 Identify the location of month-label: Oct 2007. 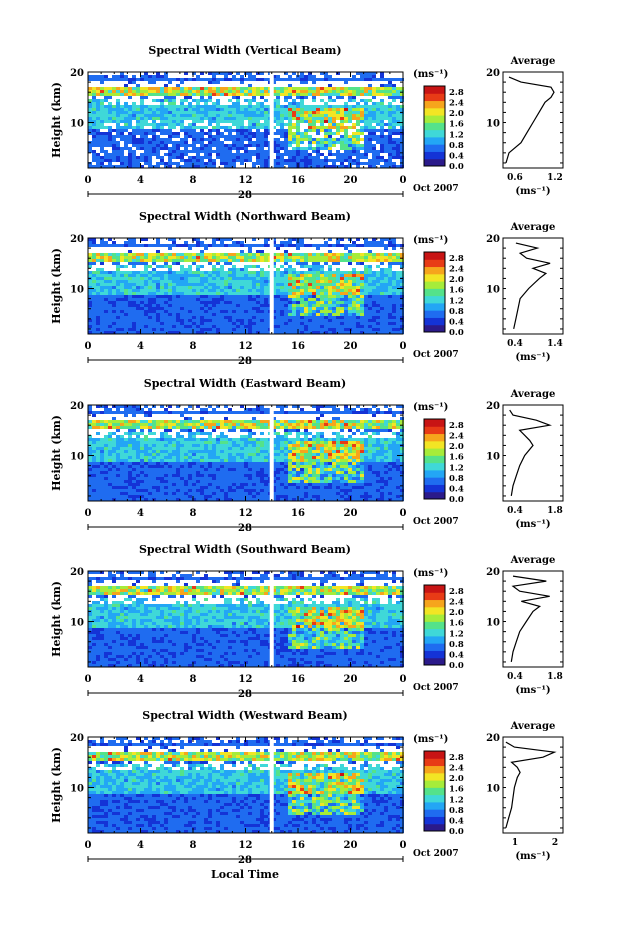
(436, 189).